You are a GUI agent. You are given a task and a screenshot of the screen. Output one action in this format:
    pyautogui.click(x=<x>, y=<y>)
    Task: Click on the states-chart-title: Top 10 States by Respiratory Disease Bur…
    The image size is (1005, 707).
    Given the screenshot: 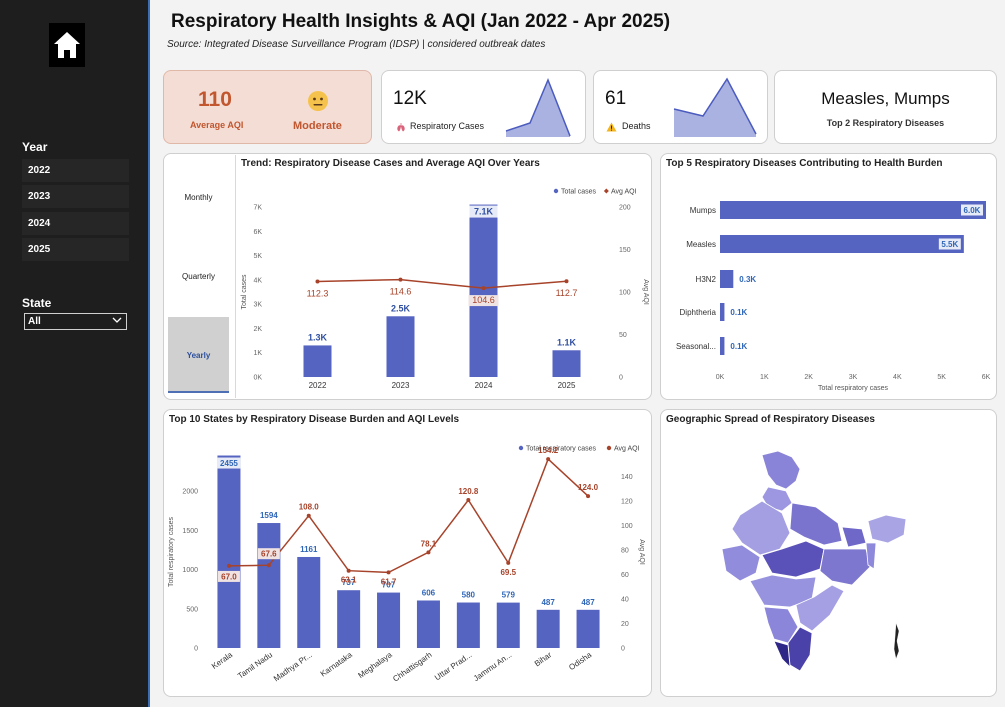 What is the action you would take?
    pyautogui.click(x=314, y=419)
    